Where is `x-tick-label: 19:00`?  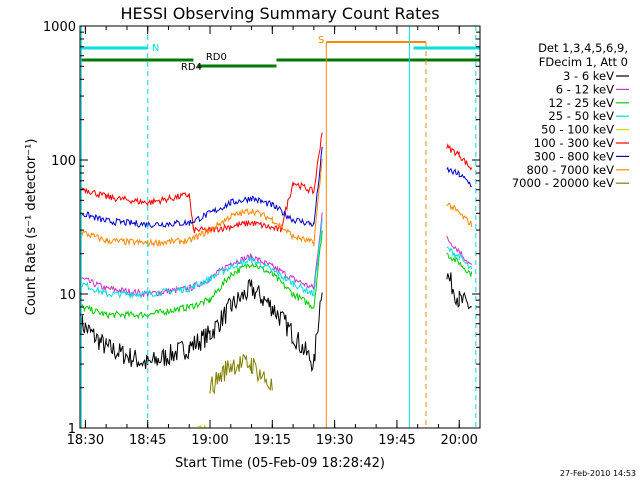 x-tick-label: 19:00 is located at coordinates (209, 440).